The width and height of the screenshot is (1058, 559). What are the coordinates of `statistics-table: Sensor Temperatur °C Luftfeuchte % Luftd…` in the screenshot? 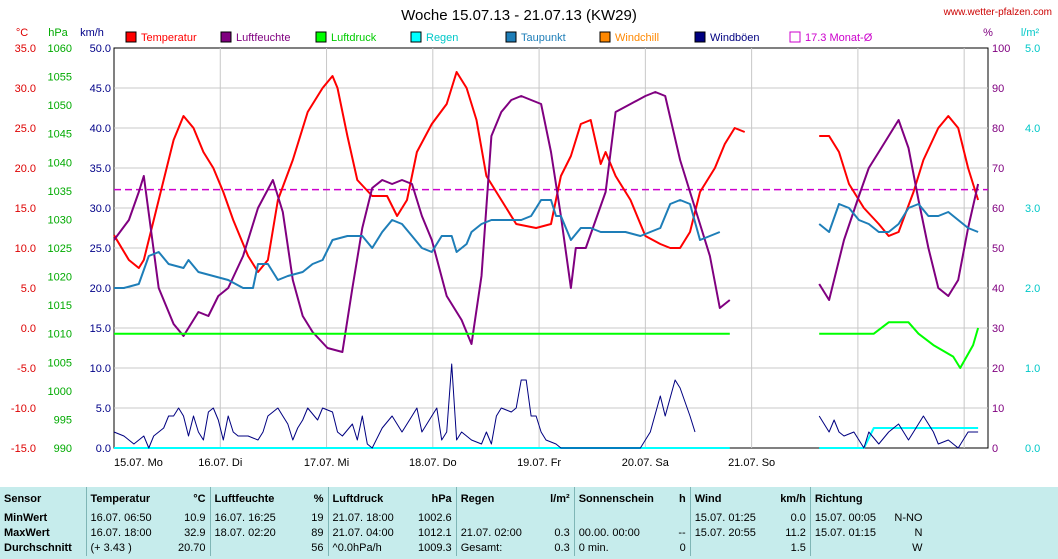 It's located at (463, 521).